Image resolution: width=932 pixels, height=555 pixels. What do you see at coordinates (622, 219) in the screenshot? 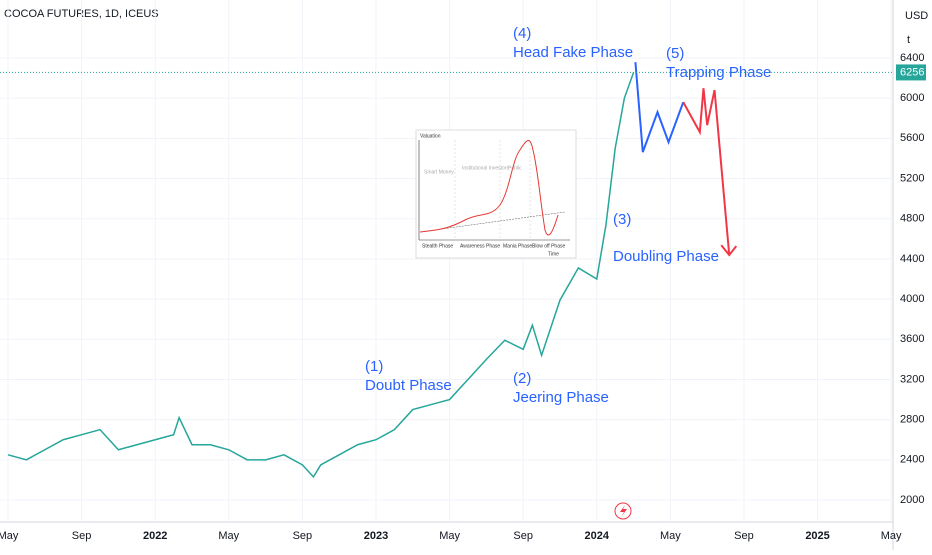
I see `annotation: (3)` at bounding box center [622, 219].